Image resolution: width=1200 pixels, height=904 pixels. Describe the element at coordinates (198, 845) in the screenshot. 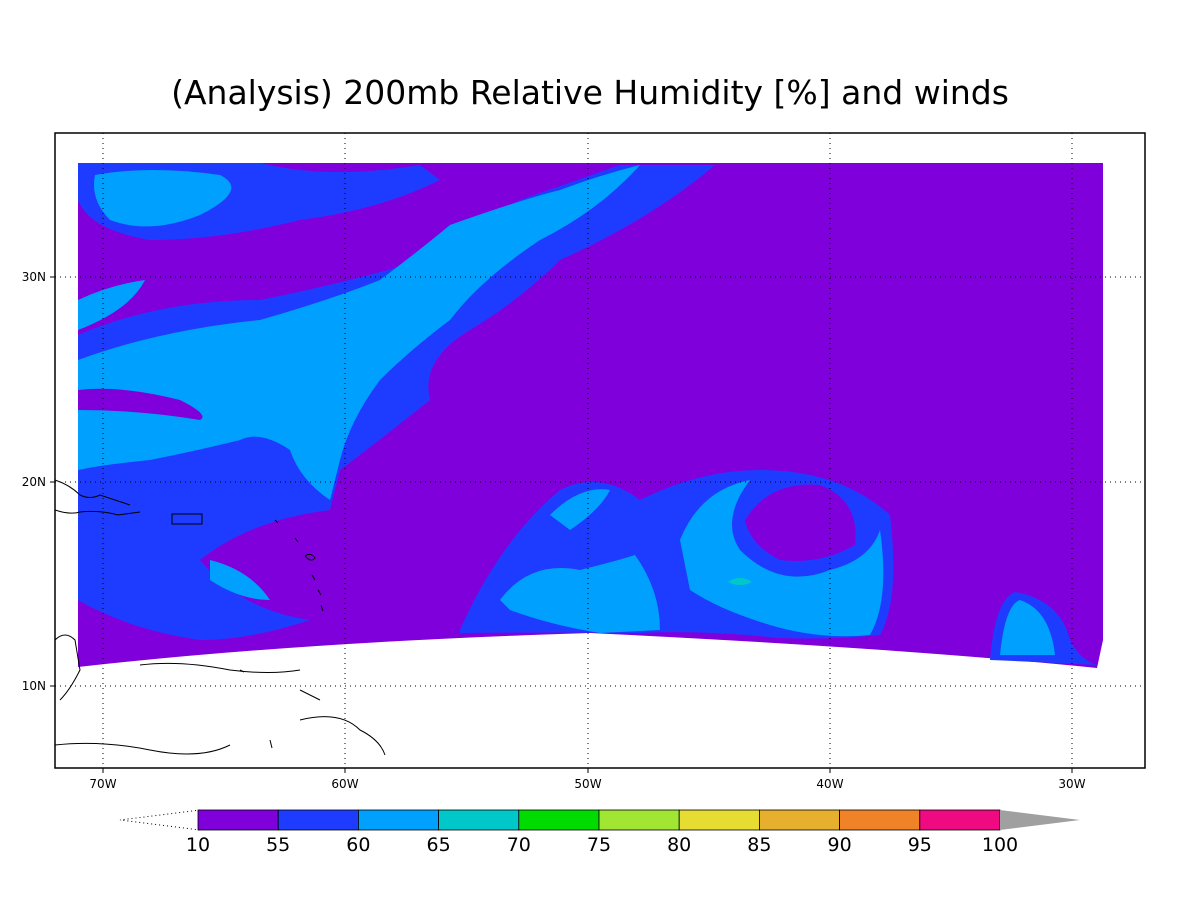

I see `colorbar-label: 10` at that location.